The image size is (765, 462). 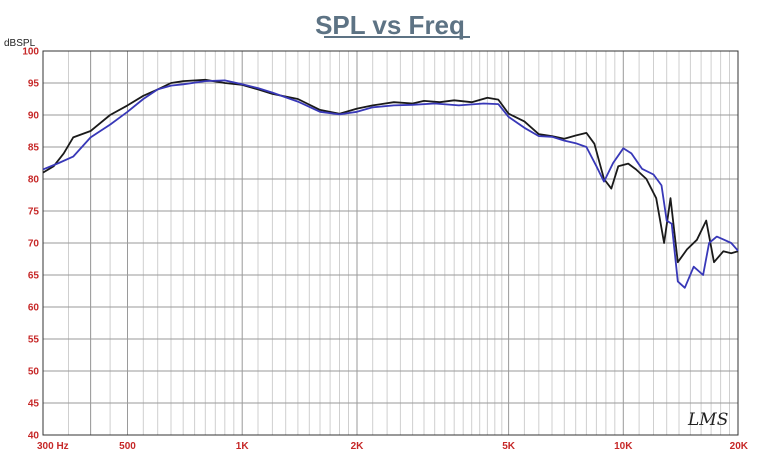 What do you see at coordinates (34, 212) in the screenshot?
I see `y-tick-label: 75` at bounding box center [34, 212].